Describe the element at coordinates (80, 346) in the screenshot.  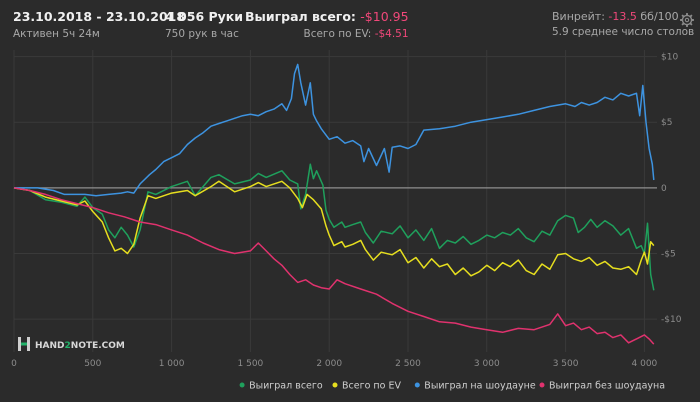
I see `logo-text: HAND2NOTE.COM` at that location.